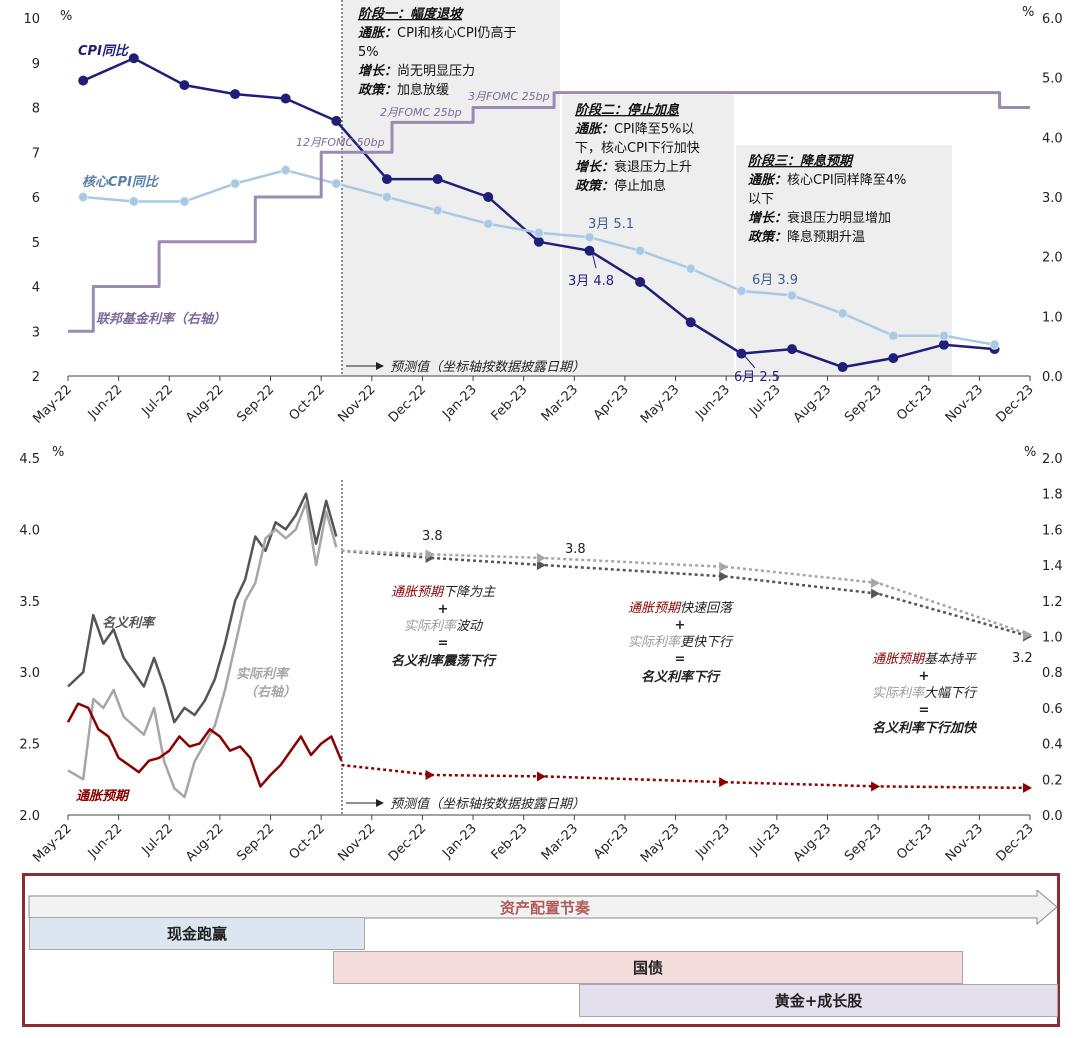 This screenshot has height=1038, width=1080. Describe the element at coordinates (29, 602) in the screenshot. I see `bottom-left-tick: 3.5` at that location.